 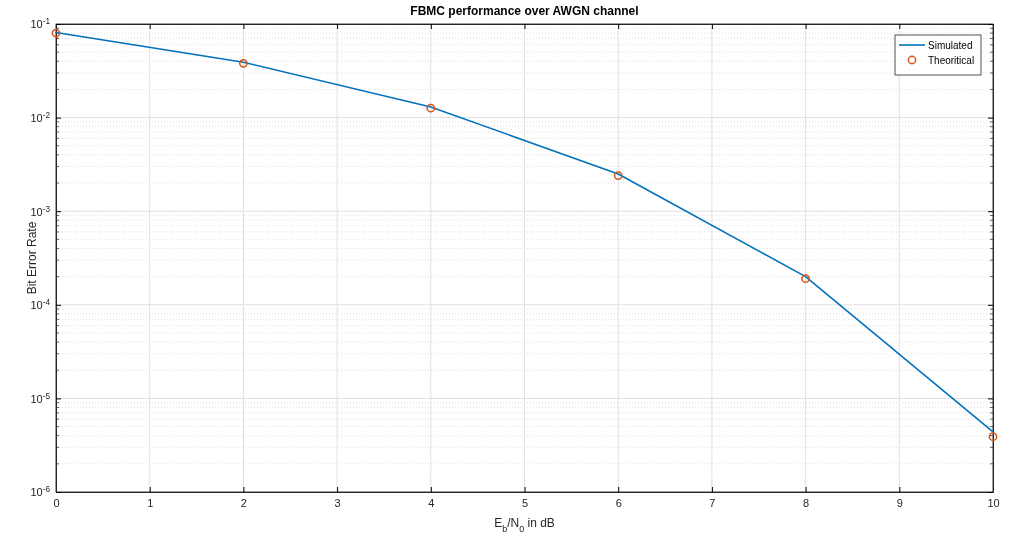 What do you see at coordinates (40, 398) in the screenshot?
I see `y-tick-label: 10$^{-5}$` at bounding box center [40, 398].